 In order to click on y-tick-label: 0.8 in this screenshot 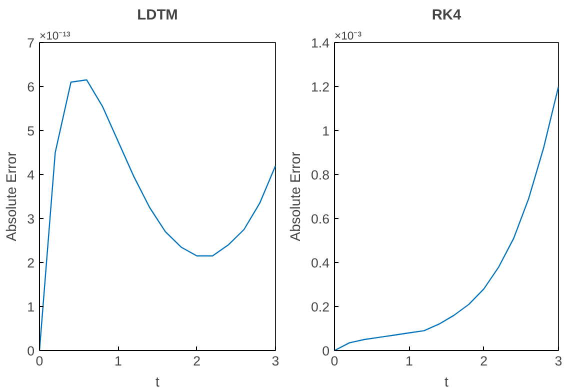, I will do `click(320, 175)`.